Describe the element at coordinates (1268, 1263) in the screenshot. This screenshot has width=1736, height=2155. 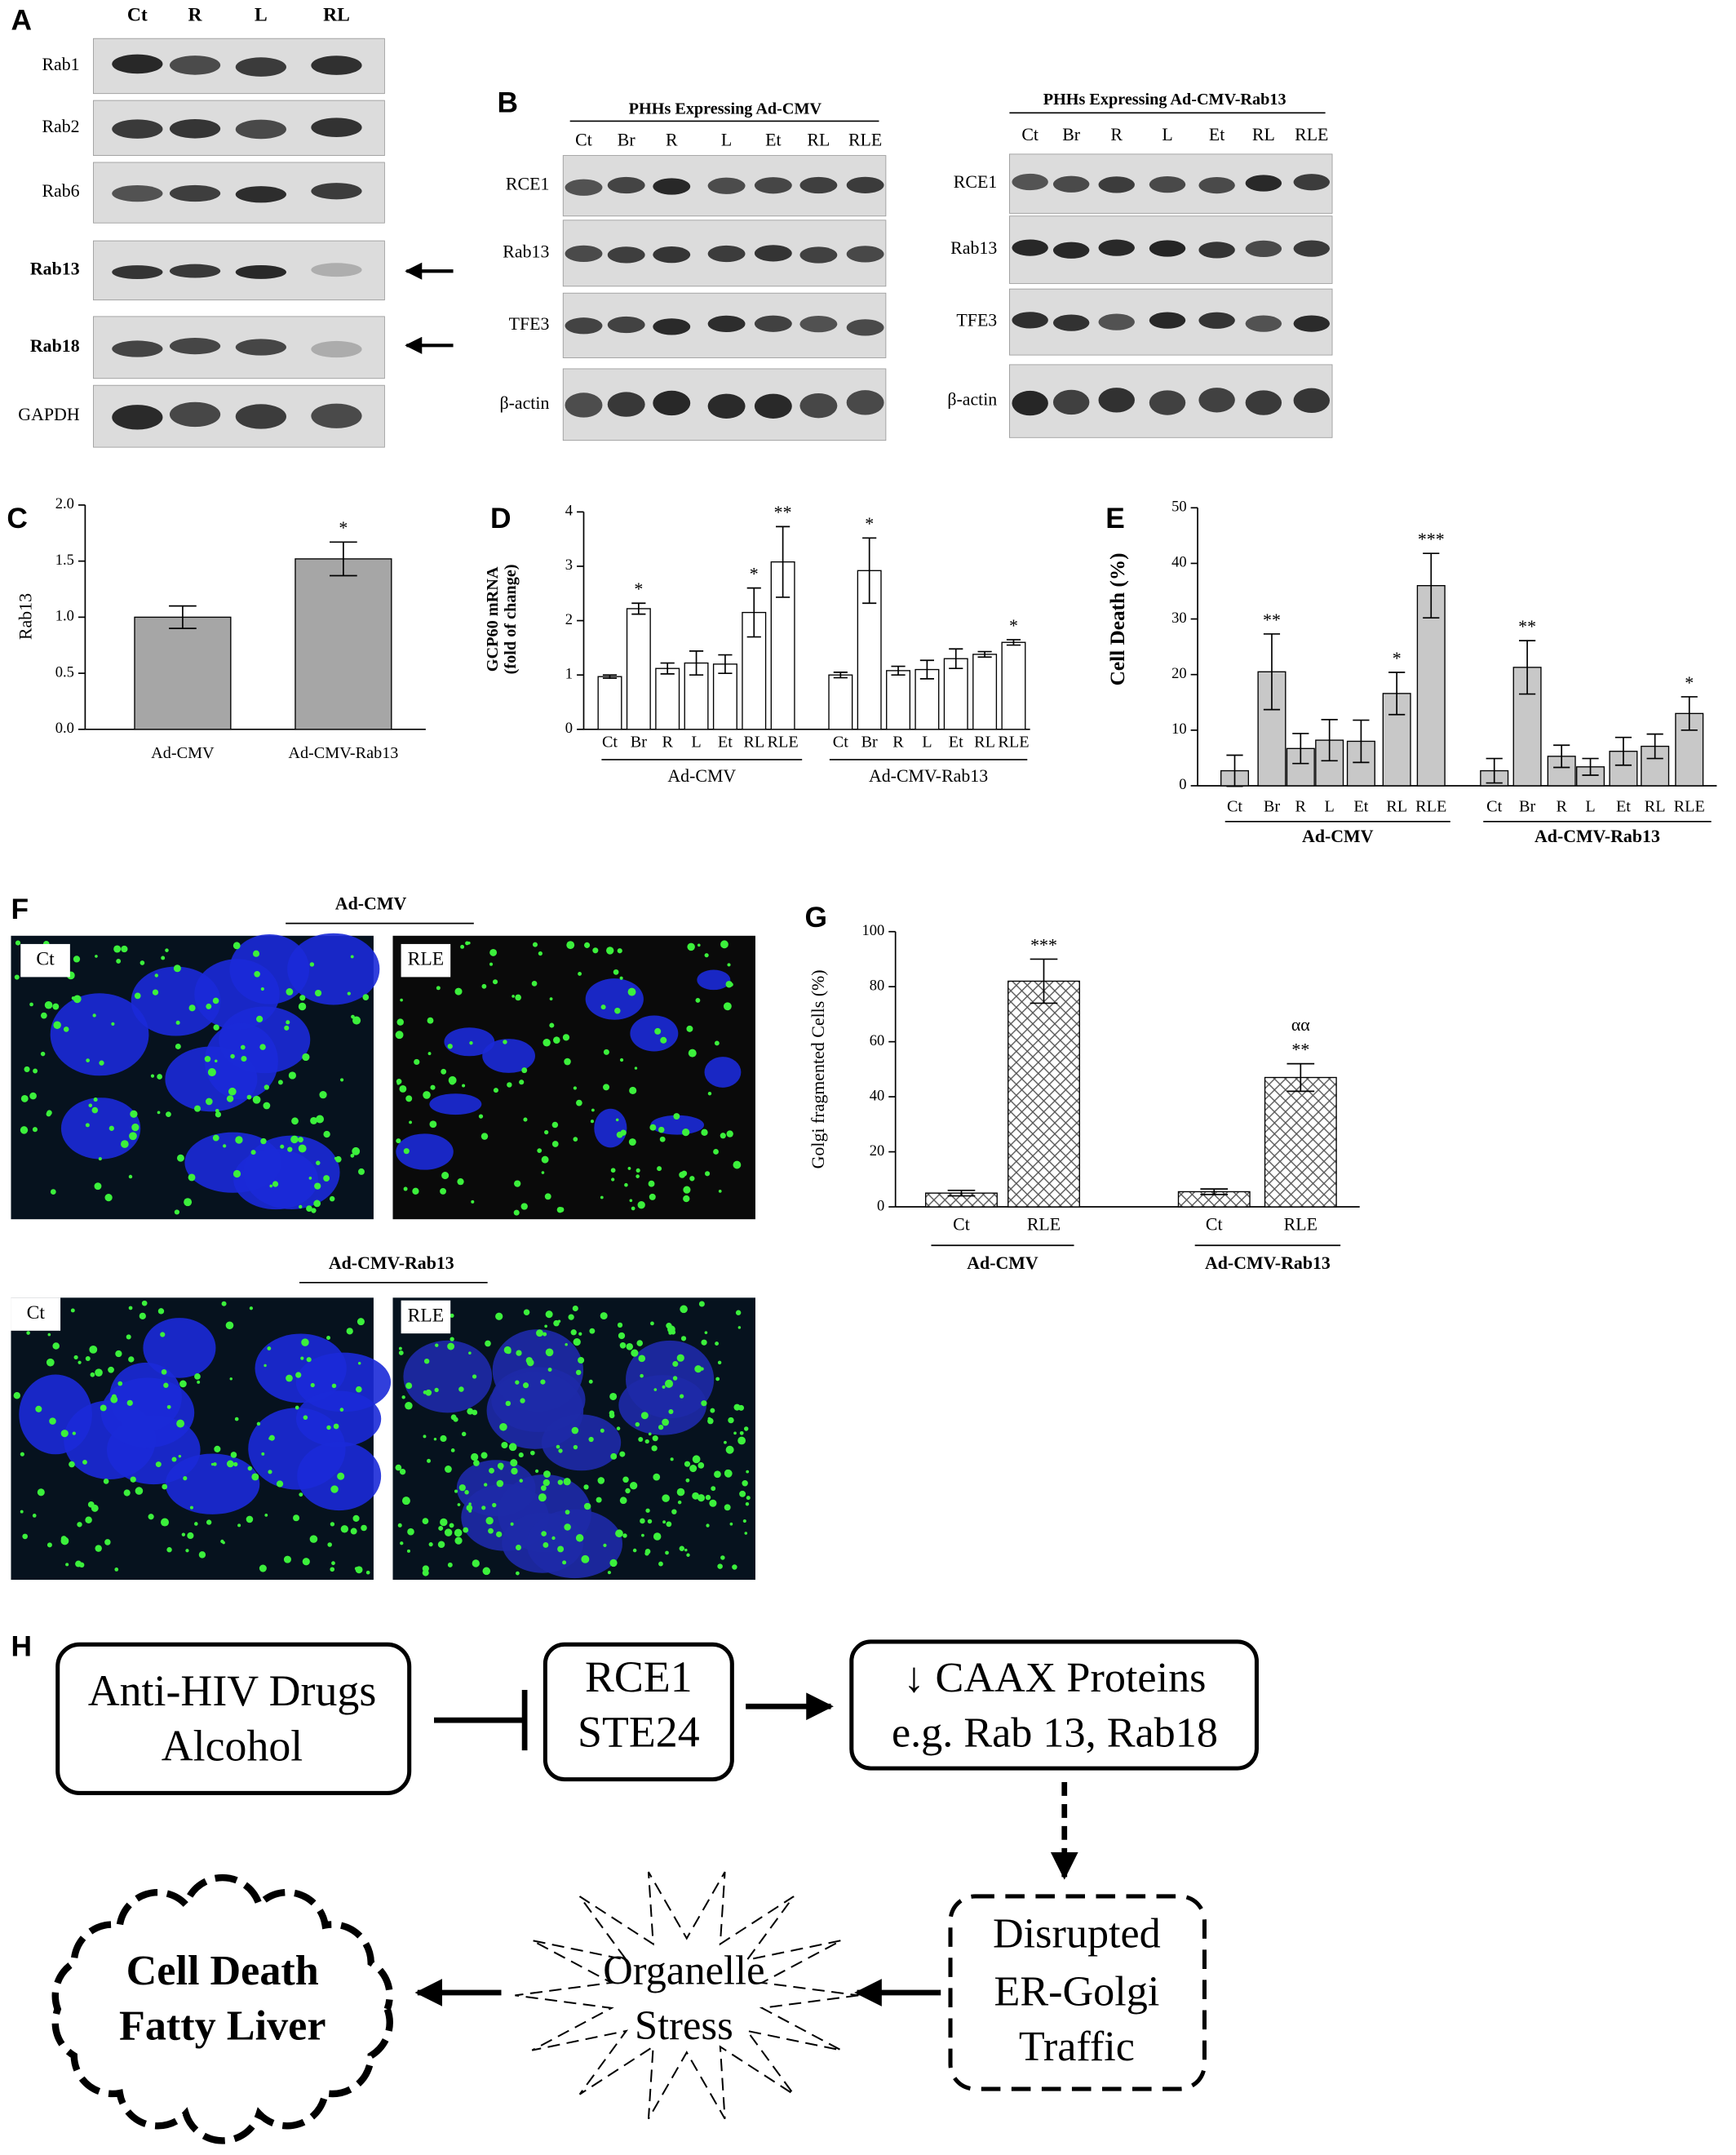
I see `group-label: Ad-CMV-Rab13` at that location.